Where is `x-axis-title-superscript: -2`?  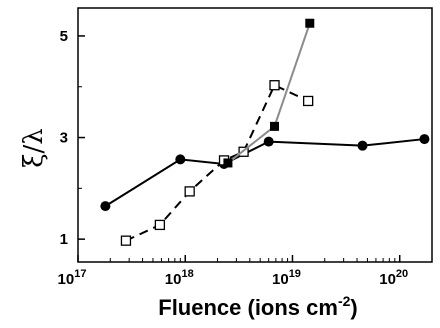 x-axis-title-superscript: -2 is located at coordinates (344, 301).